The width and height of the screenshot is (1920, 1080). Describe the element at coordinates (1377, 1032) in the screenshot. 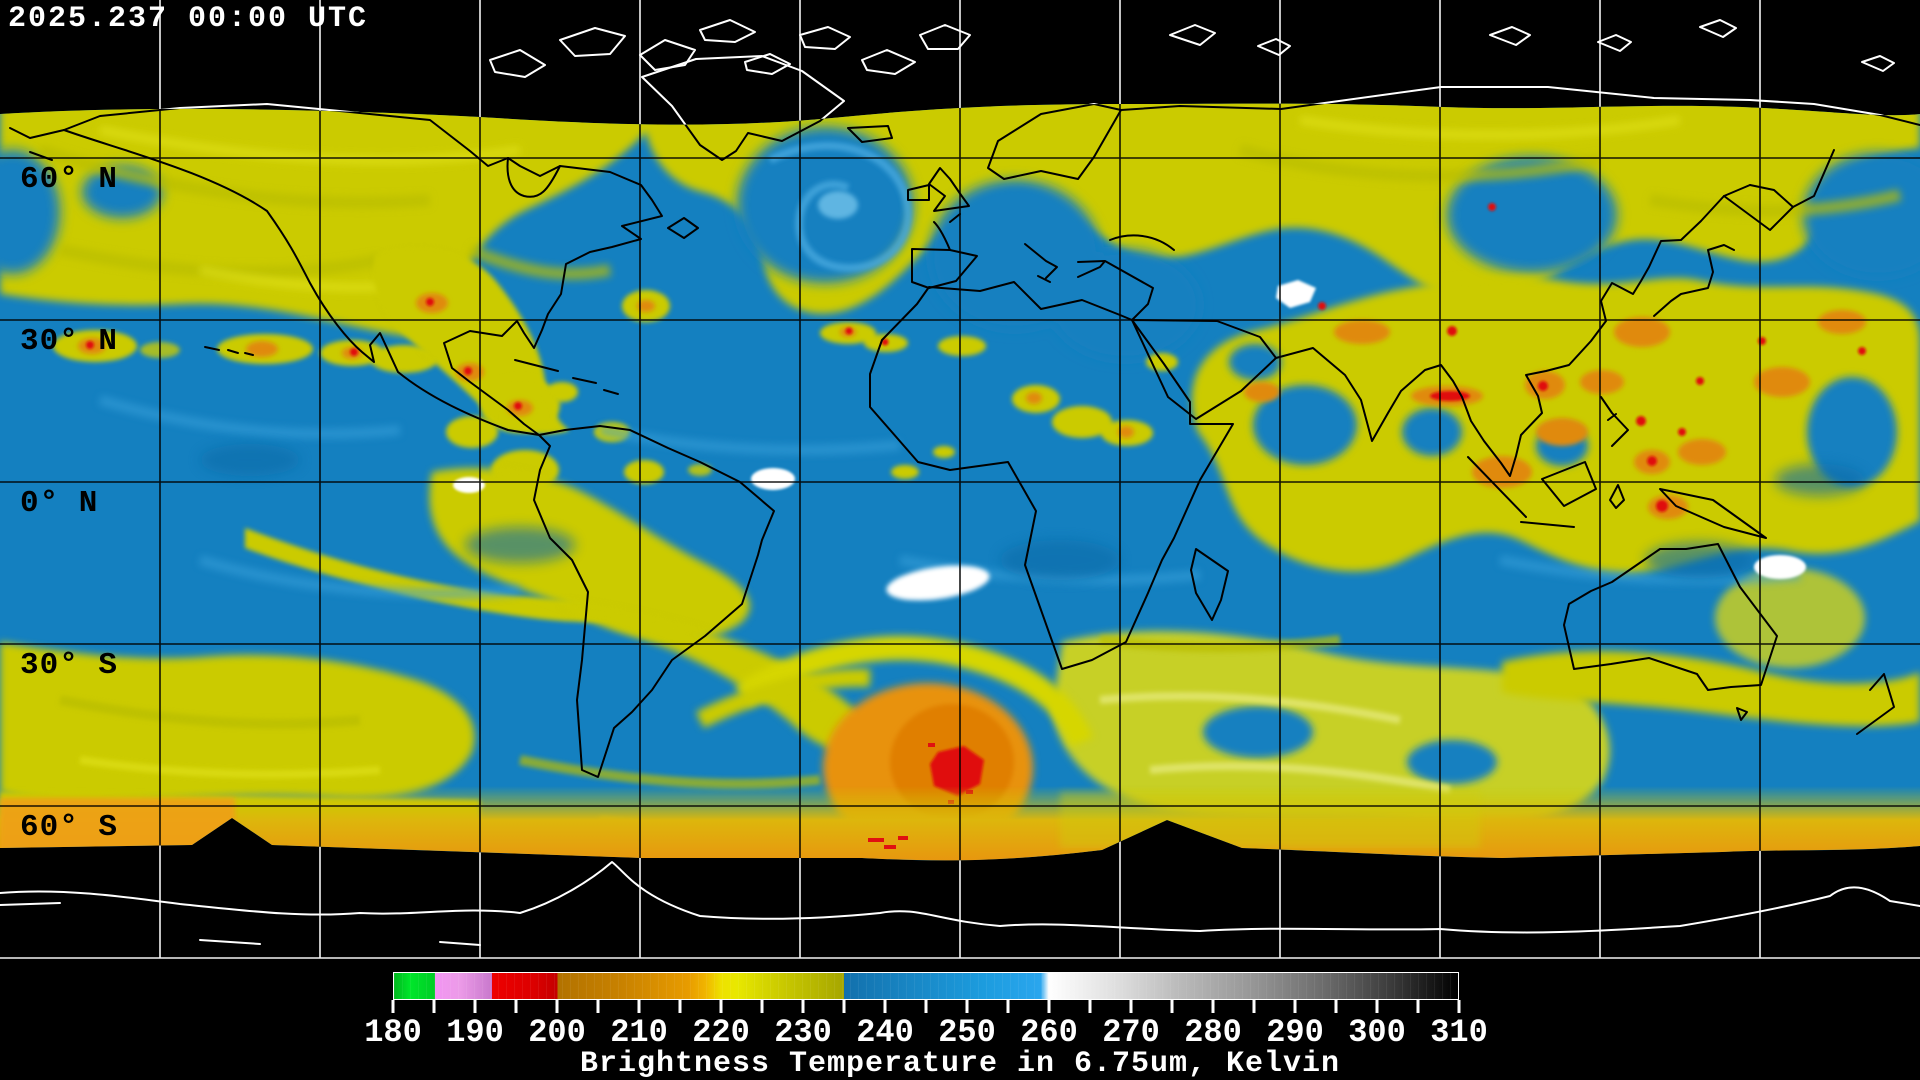

I see `colorbar-tick-label: 300` at that location.